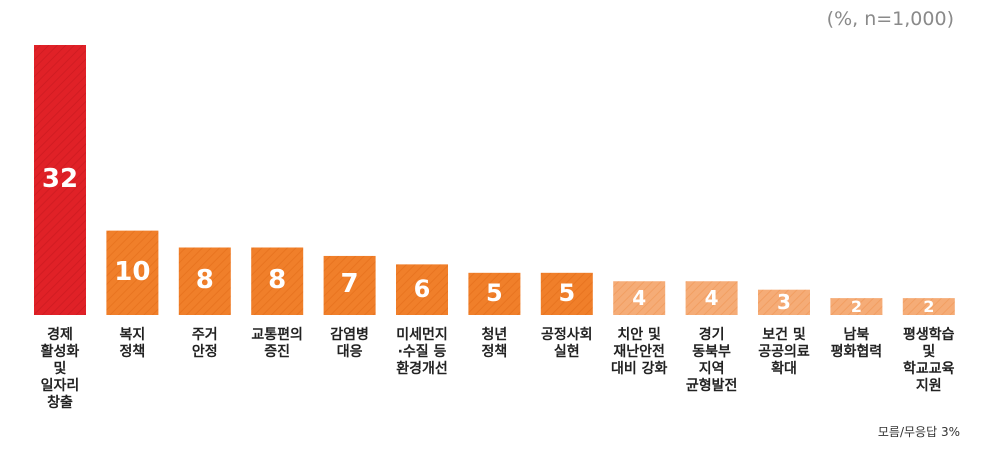 The height and width of the screenshot is (449, 1000). What do you see at coordinates (890, 19) in the screenshot?
I see `unit-label: (%, n=1,000)` at bounding box center [890, 19].